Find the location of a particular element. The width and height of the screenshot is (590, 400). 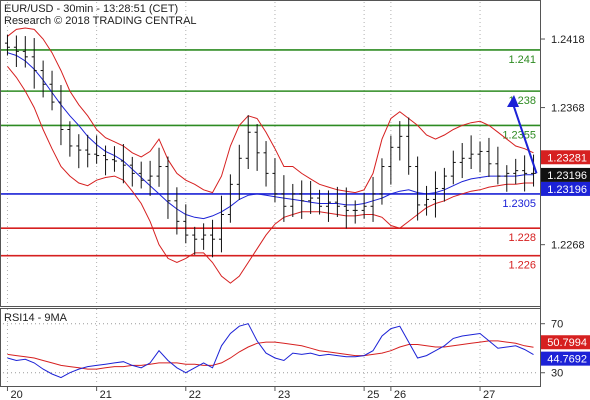

price-y-tick-label: 1.2368 is located at coordinates (568, 109).